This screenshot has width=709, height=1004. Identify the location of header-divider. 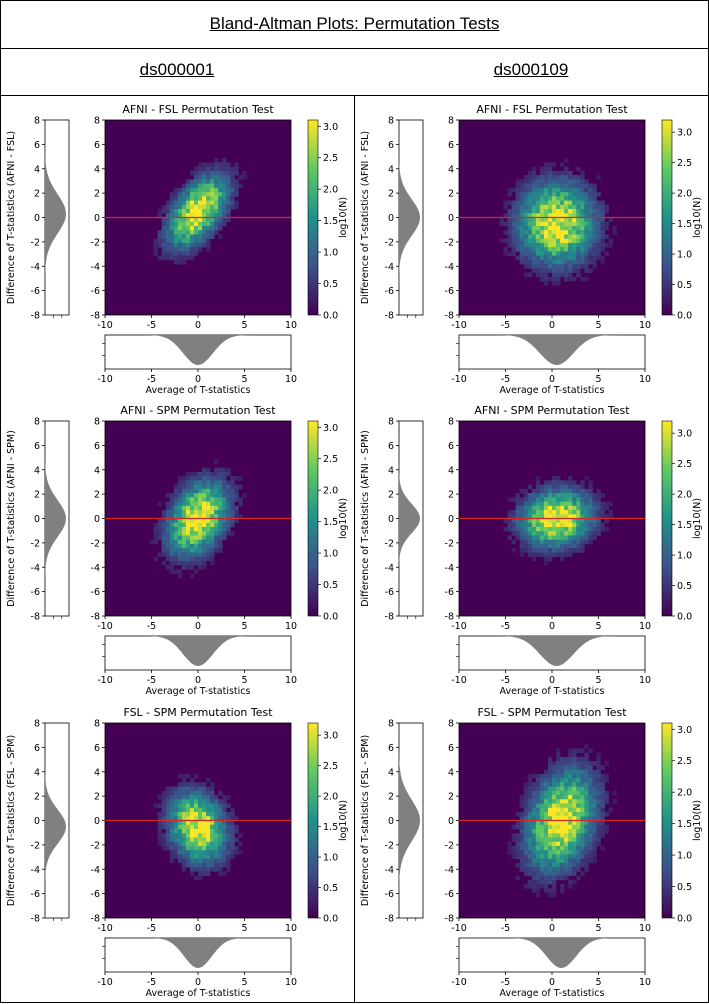
(354, 48).